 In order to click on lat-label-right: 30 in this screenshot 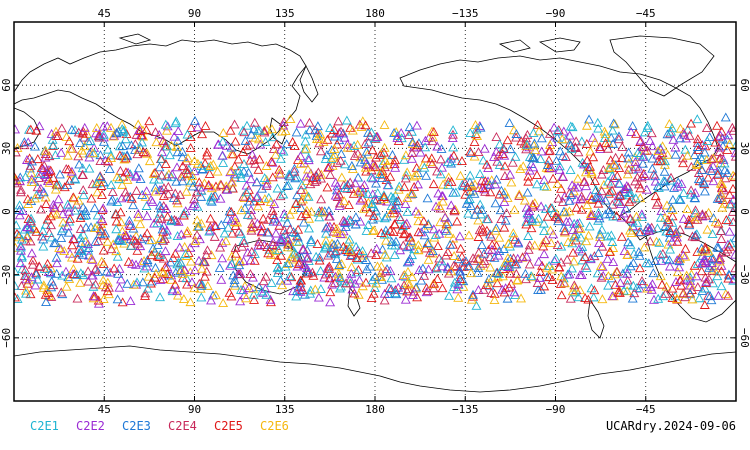, I will do `click(744, 148)`.